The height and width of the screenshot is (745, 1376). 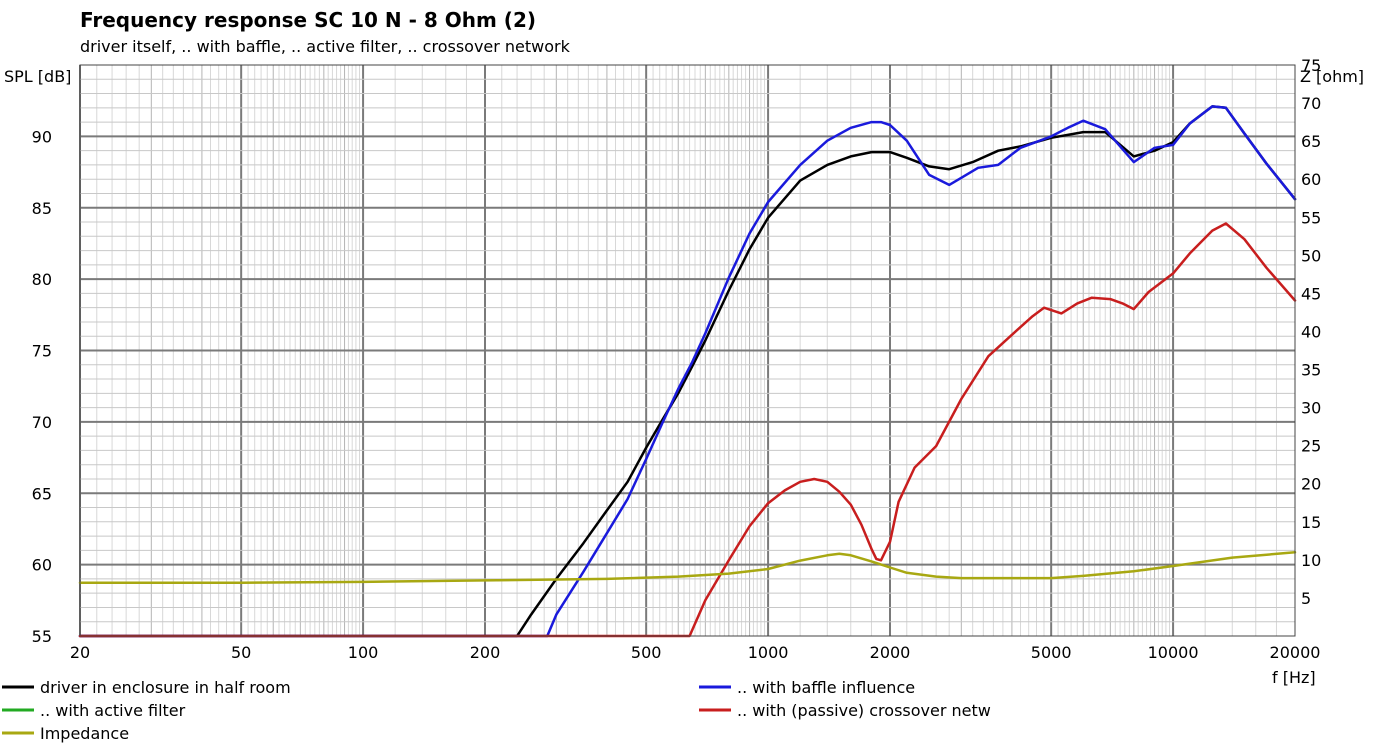 What do you see at coordinates (241, 652) in the screenshot?
I see `x-tick-label: 50` at bounding box center [241, 652].